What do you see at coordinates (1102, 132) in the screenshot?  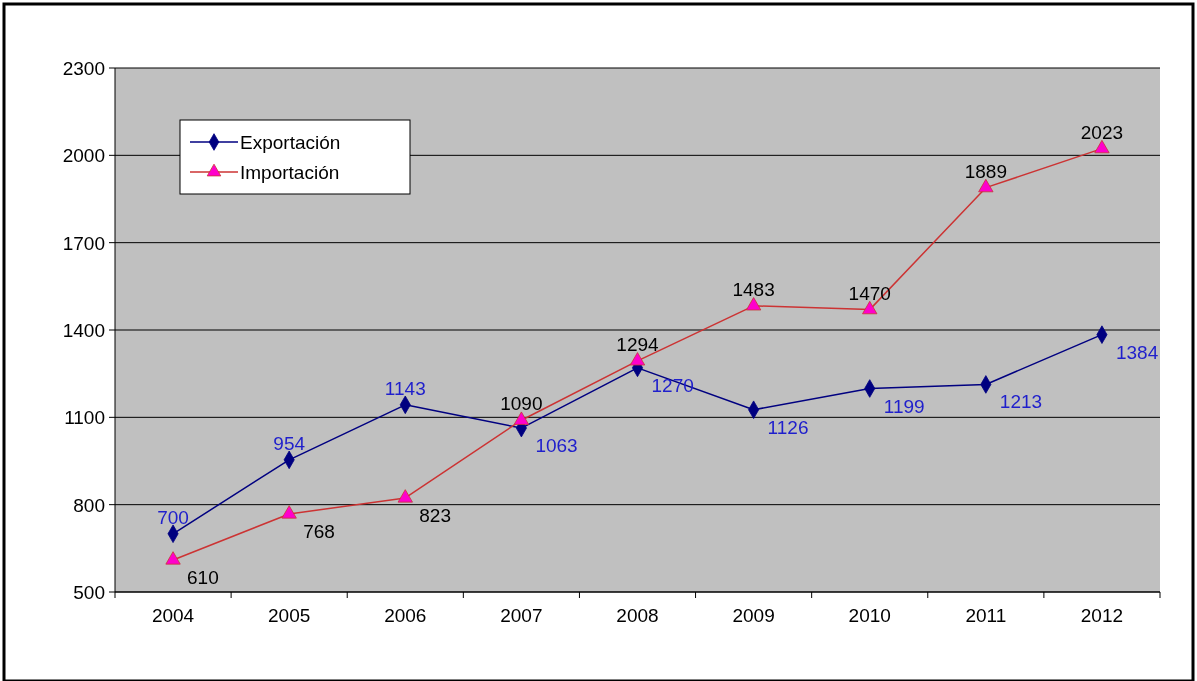 I see `data-label: 2023` at bounding box center [1102, 132].